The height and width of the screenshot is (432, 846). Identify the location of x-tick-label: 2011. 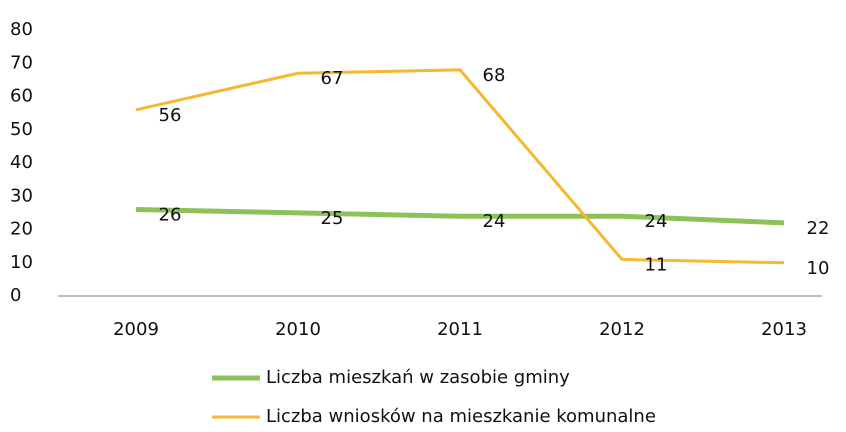
(460, 329).